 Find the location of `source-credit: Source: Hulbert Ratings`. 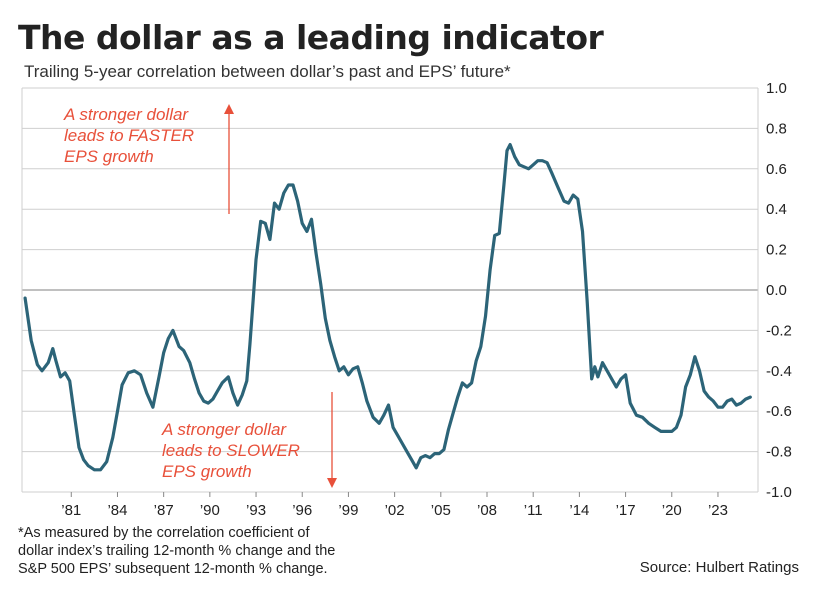

source-credit: Source: Hulbert Ratings is located at coordinates (719, 567).